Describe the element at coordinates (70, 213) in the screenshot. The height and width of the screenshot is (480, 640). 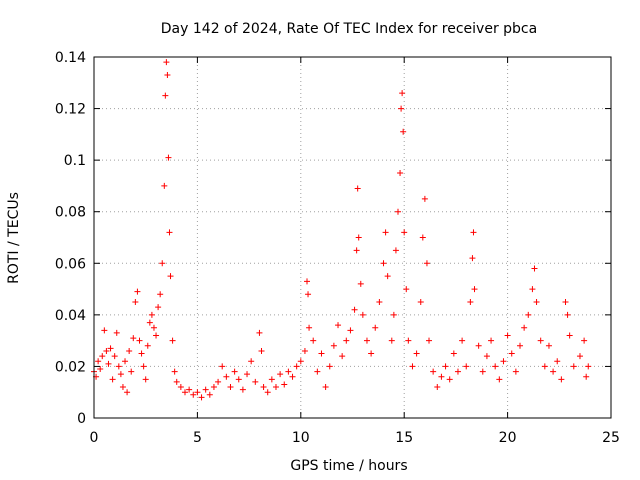
I see `y-tick-label: 0.08` at that location.